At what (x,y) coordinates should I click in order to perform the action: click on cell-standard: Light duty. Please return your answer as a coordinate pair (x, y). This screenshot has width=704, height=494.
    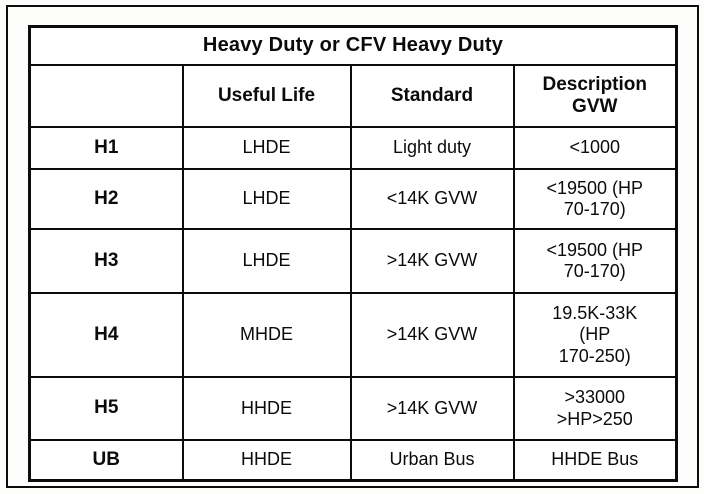
    Looking at the image, I should click on (432, 148).